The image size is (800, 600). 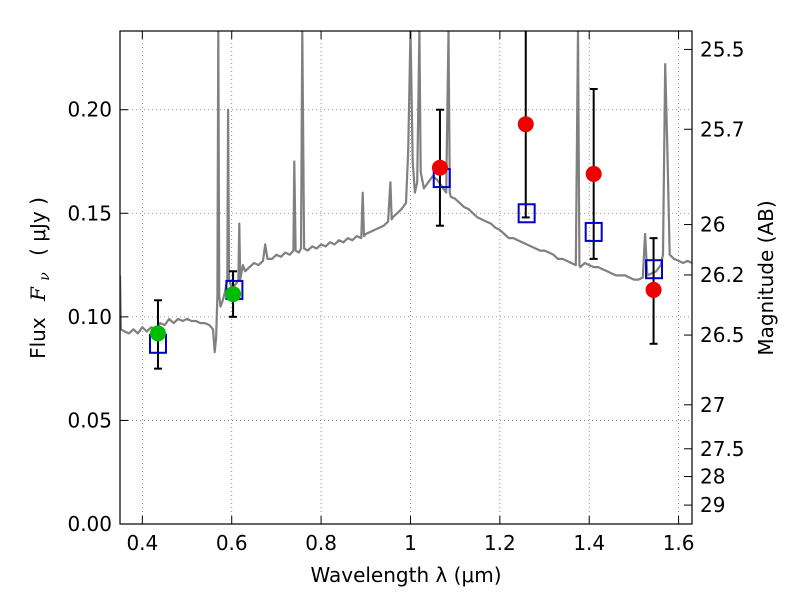 What do you see at coordinates (712, 405) in the screenshot?
I see `right-tick-label: 27` at bounding box center [712, 405].